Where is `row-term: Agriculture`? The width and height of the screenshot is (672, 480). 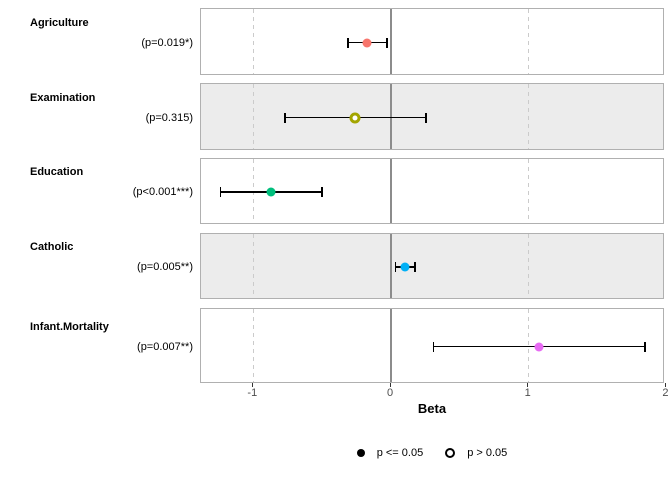
row-term: Agriculture is located at coordinates (59, 22).